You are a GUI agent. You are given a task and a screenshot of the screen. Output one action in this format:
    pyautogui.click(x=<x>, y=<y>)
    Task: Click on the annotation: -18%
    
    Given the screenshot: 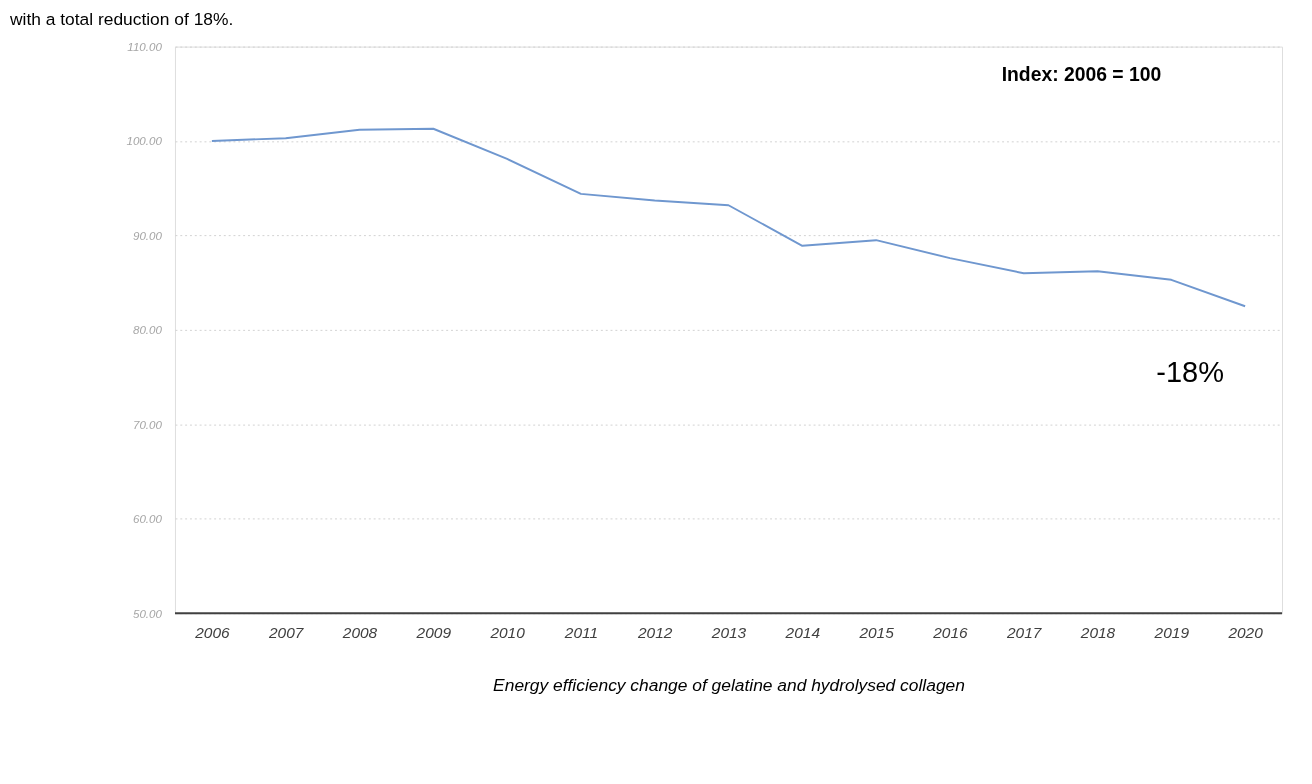 What is the action you would take?
    pyautogui.click(x=1190, y=372)
    